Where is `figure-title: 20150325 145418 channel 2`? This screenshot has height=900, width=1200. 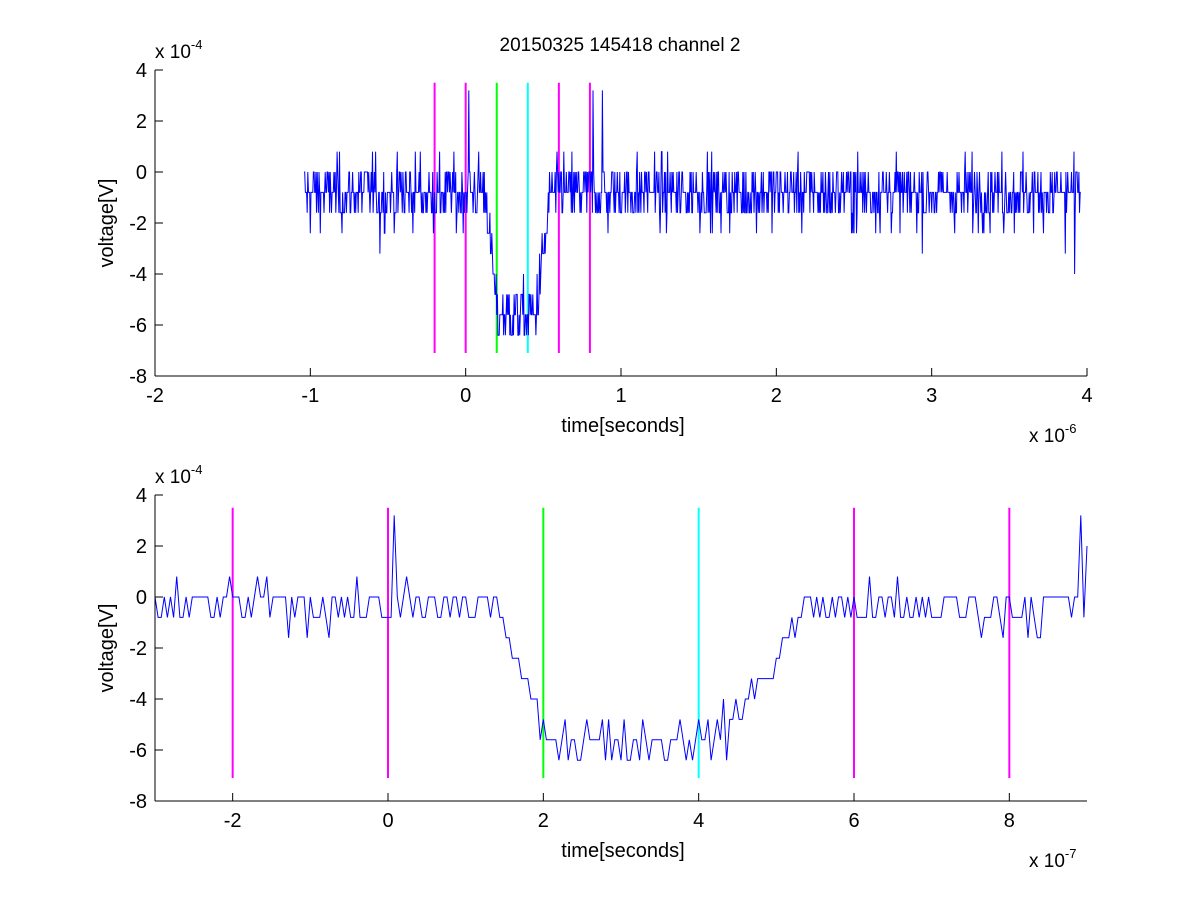
figure-title: 20150325 145418 channel 2 is located at coordinates (620, 45).